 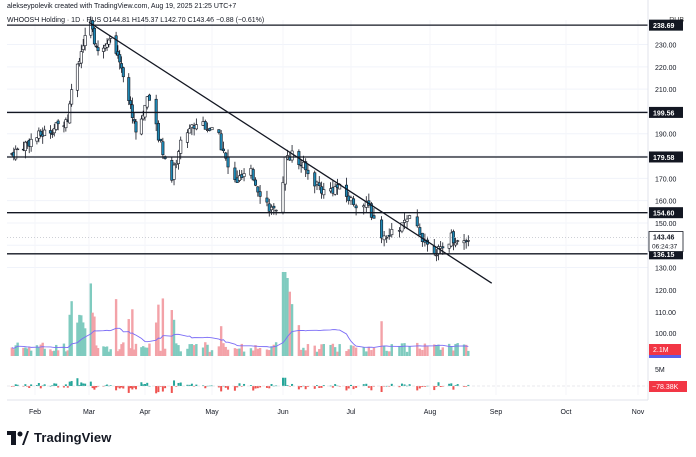 I want to click on volume-tick-label: 100.00, so click(x=666, y=334).